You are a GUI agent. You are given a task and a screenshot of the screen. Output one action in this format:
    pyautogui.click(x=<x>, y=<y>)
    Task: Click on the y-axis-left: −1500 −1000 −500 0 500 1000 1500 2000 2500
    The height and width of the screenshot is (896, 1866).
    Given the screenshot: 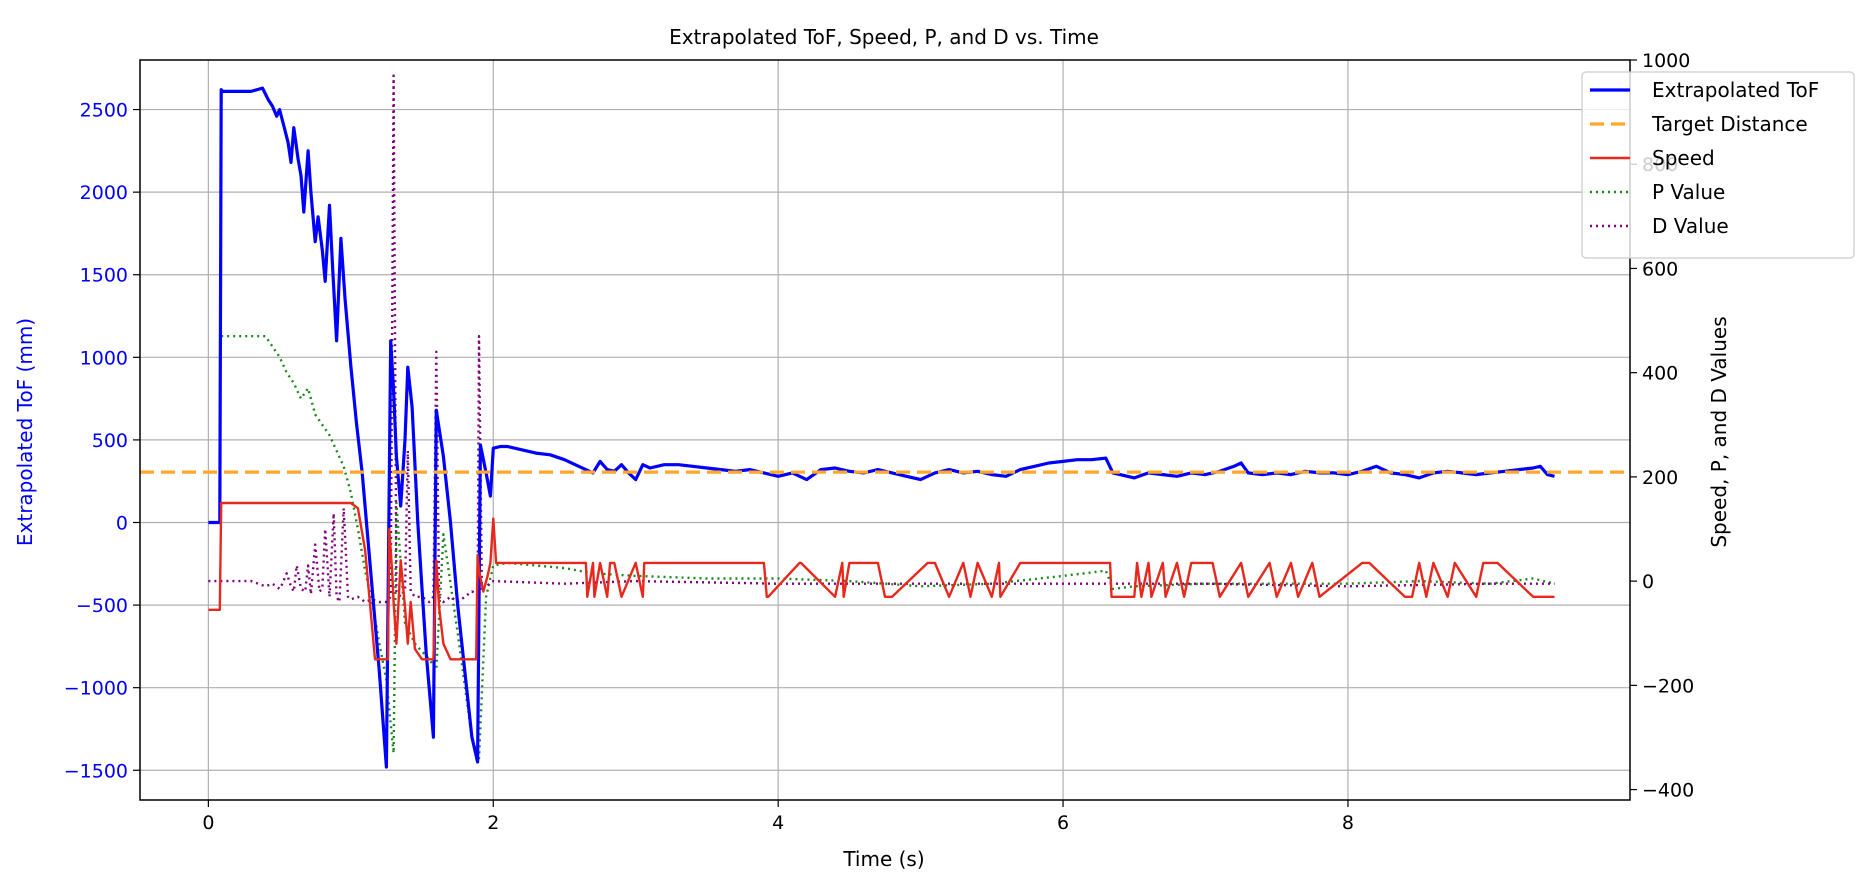 What is the action you would take?
    pyautogui.click(x=102, y=441)
    